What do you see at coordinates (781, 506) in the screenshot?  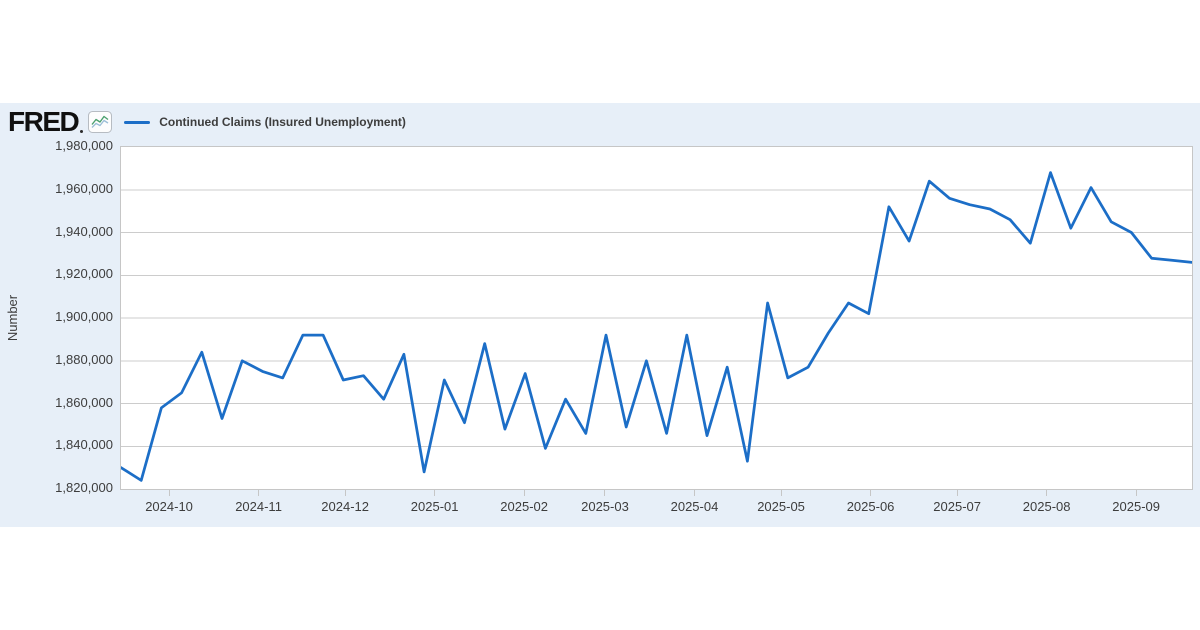 I see `x-tick-label: 2025-05` at bounding box center [781, 506].